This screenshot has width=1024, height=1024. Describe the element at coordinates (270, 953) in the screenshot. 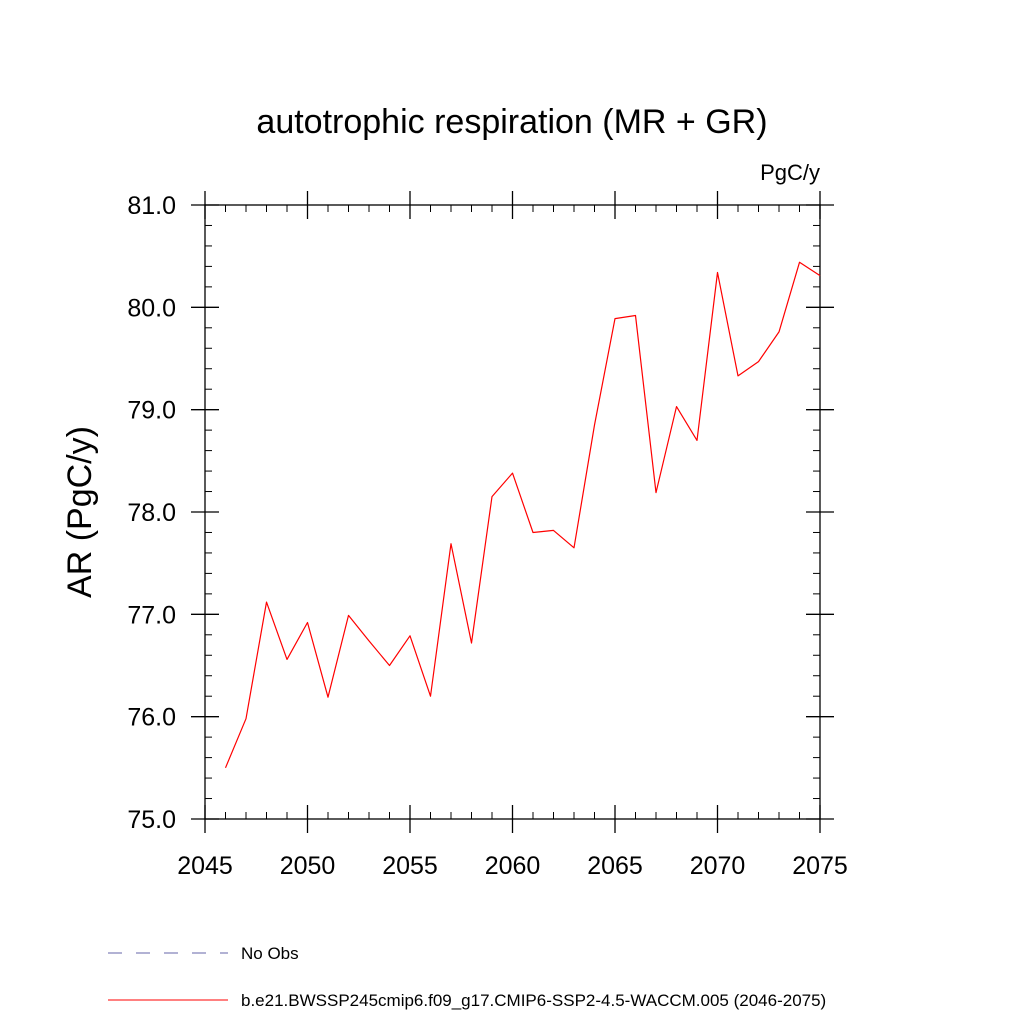

I see `legend-label-no-obs: No Obs` at that location.